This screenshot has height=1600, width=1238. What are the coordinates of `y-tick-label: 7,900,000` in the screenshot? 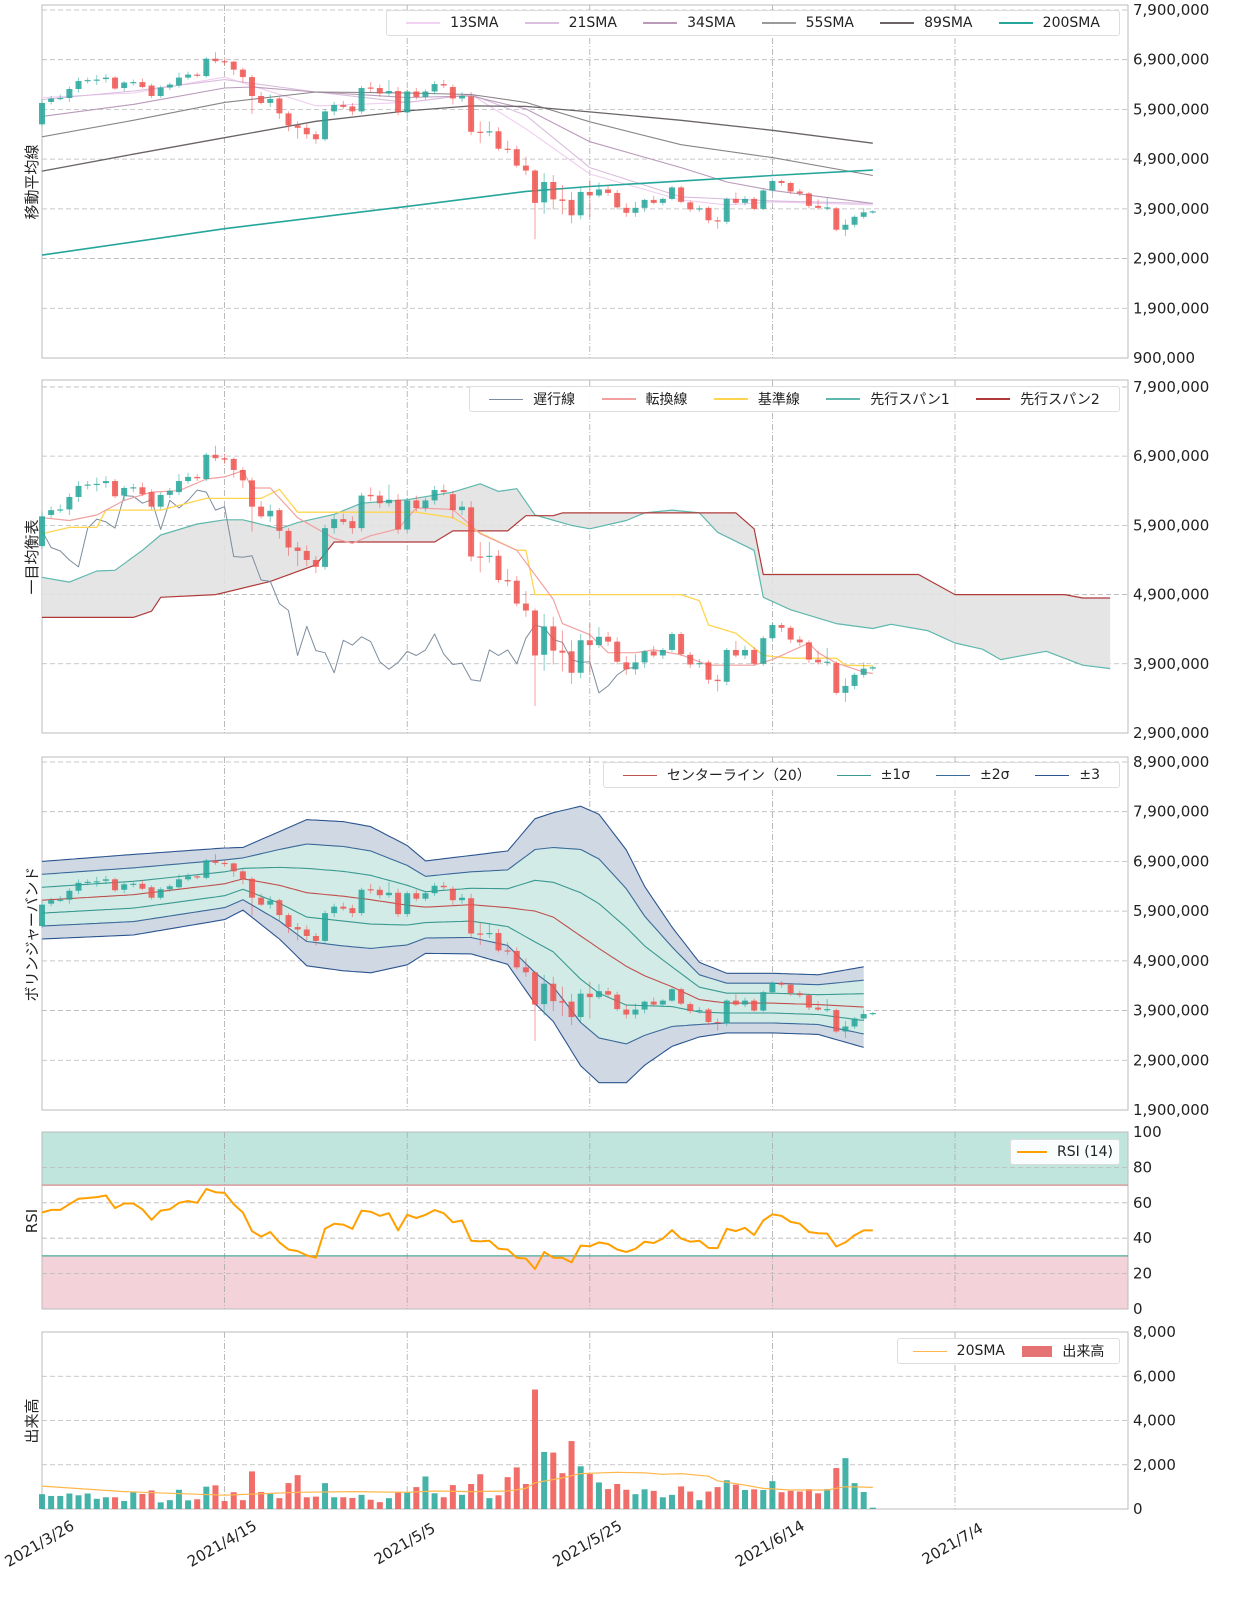 It's located at (1171, 10).